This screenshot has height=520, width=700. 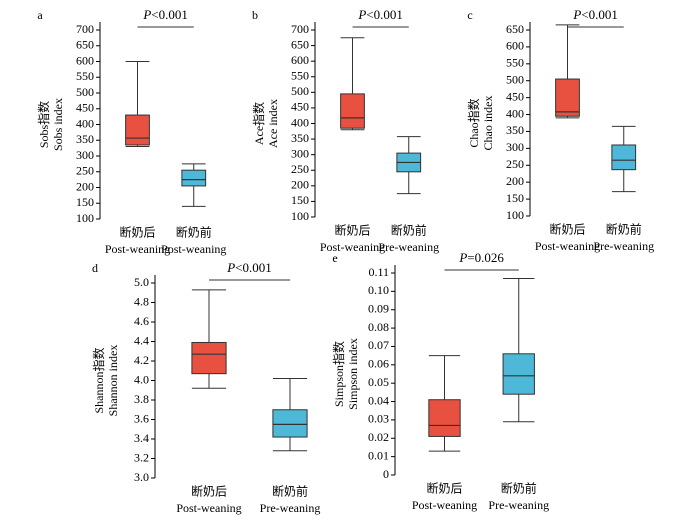 What do you see at coordinates (378, 455) in the screenshot?
I see `y-tick-label: 0.01` at bounding box center [378, 455].